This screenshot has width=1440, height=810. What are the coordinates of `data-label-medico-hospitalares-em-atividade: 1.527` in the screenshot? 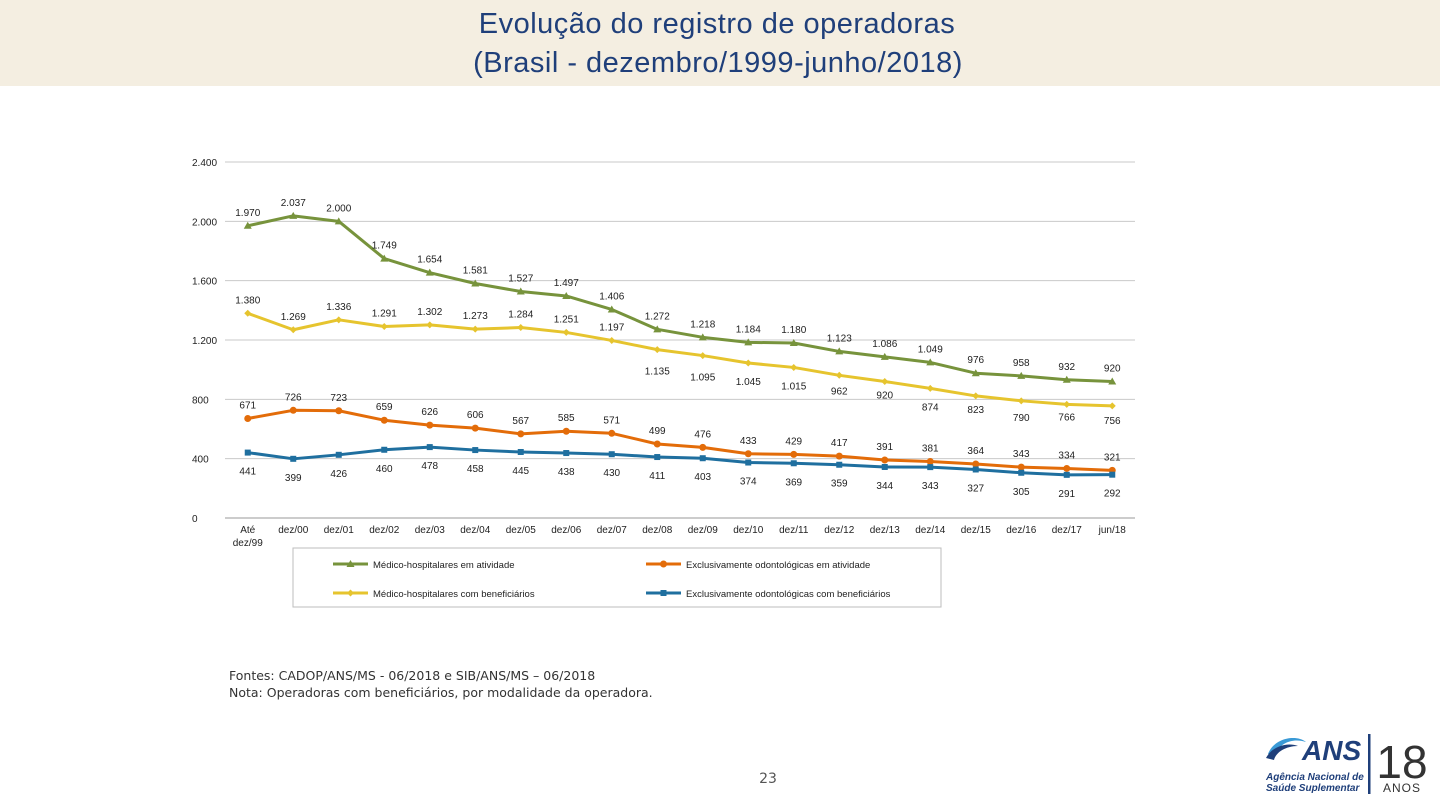 It's located at (520, 278).